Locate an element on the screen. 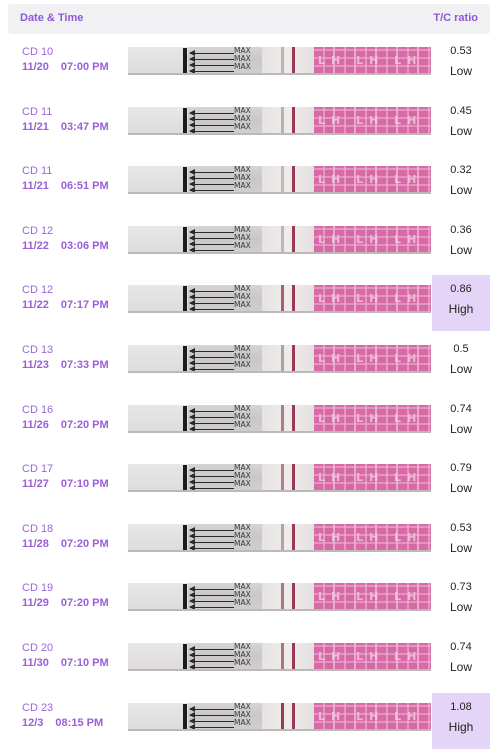  test-date: 11/22 is located at coordinates (35, 305).